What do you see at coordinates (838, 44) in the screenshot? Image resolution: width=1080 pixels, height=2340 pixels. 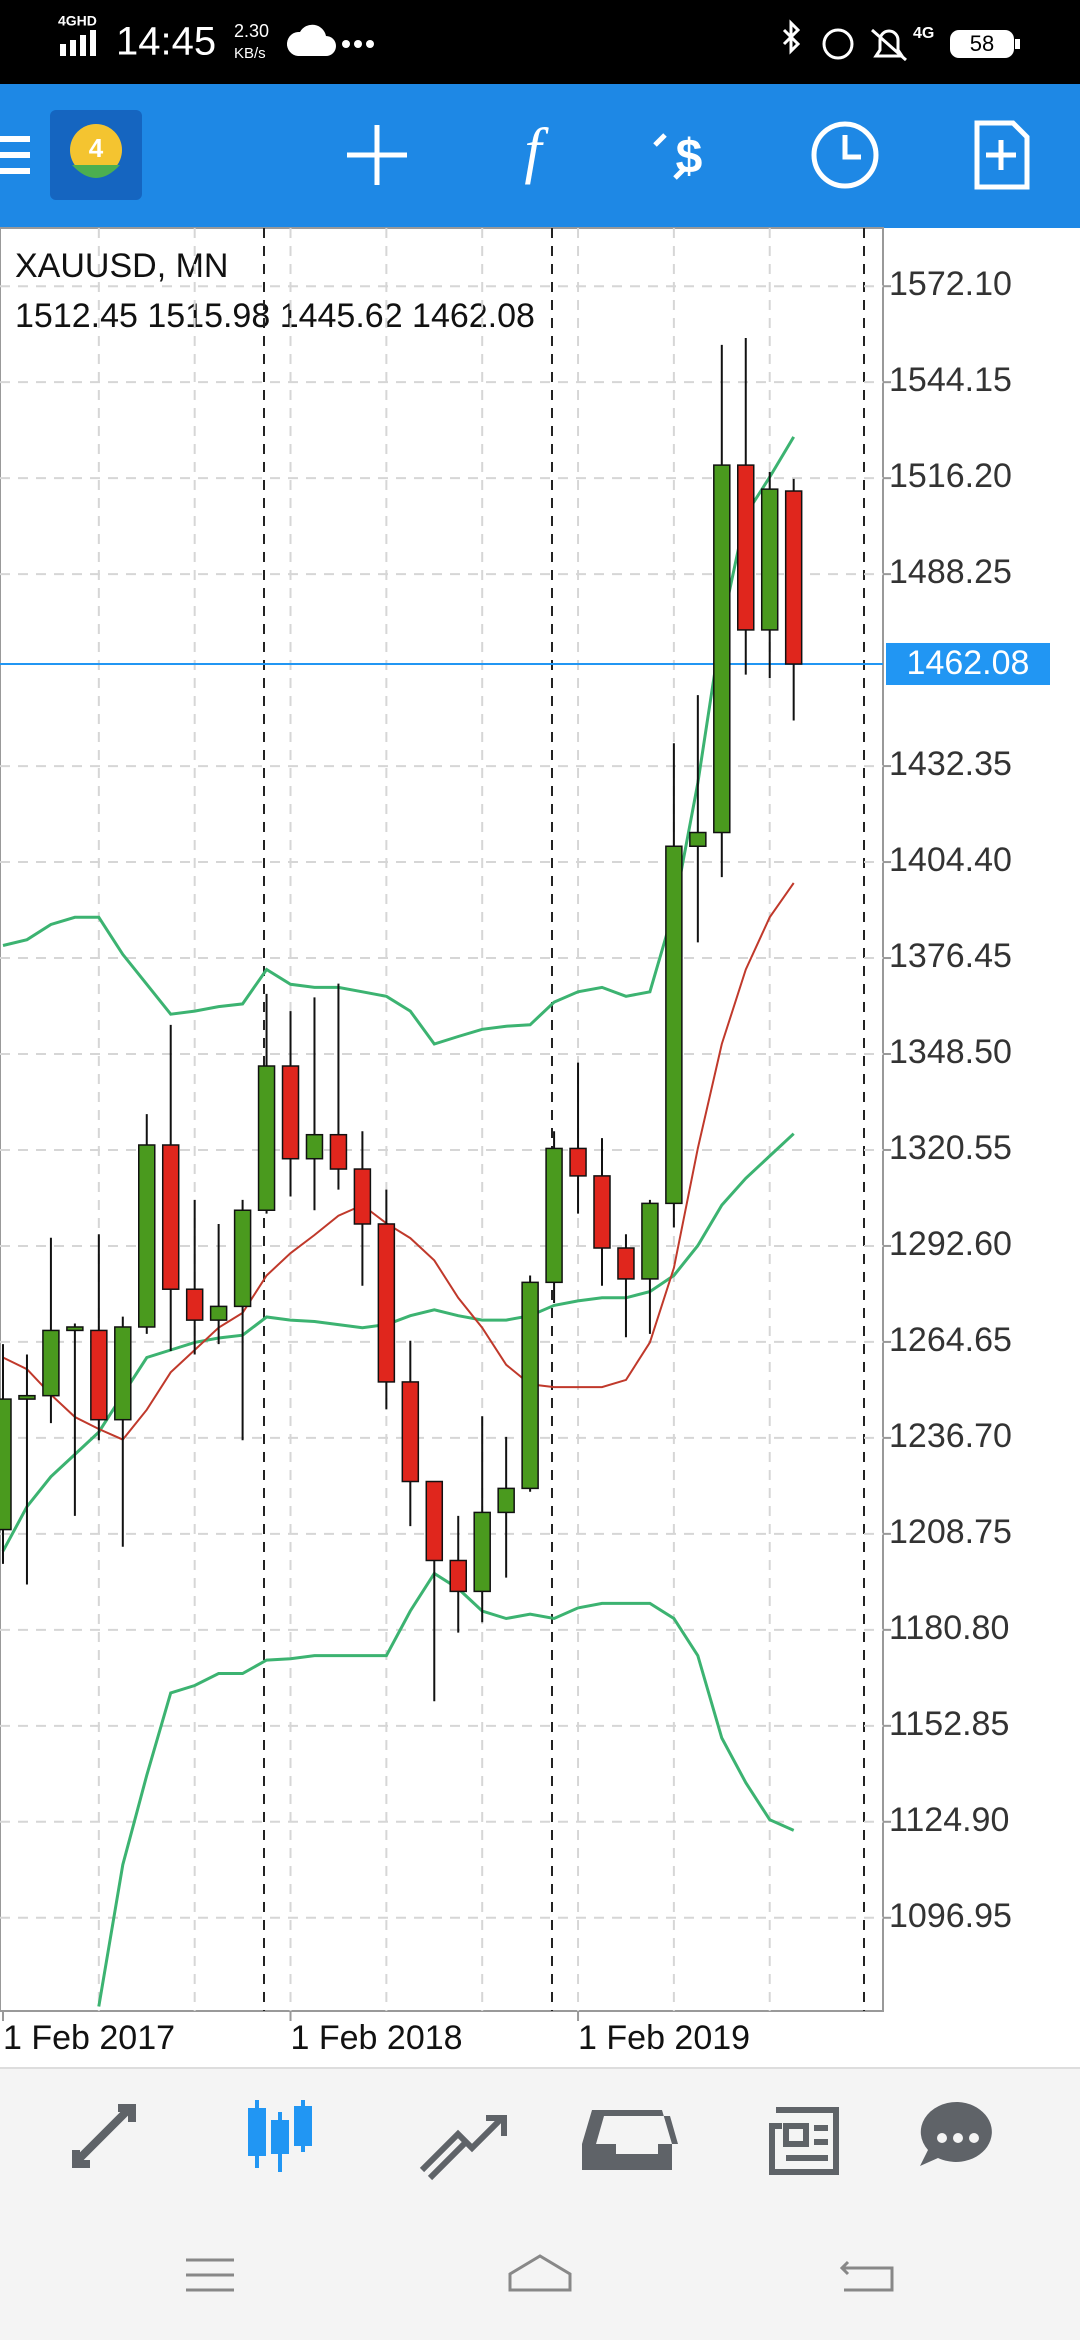 I see `alarm-icon` at bounding box center [838, 44].